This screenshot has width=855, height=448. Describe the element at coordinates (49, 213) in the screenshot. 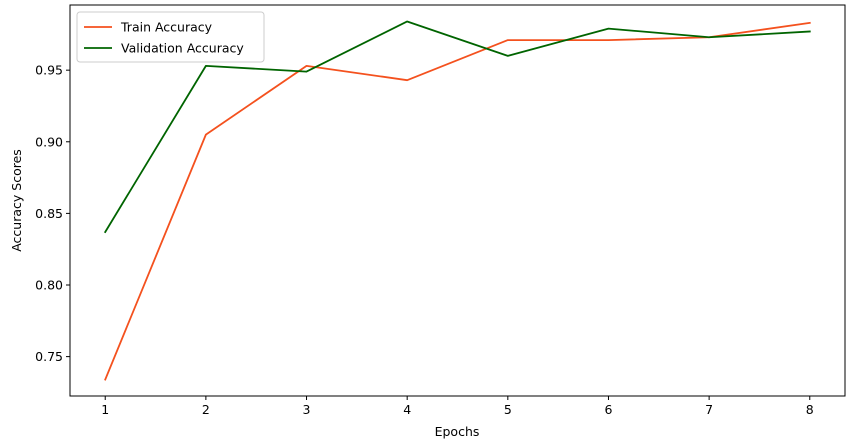

I see `y-tick-label: 0.85` at that location.